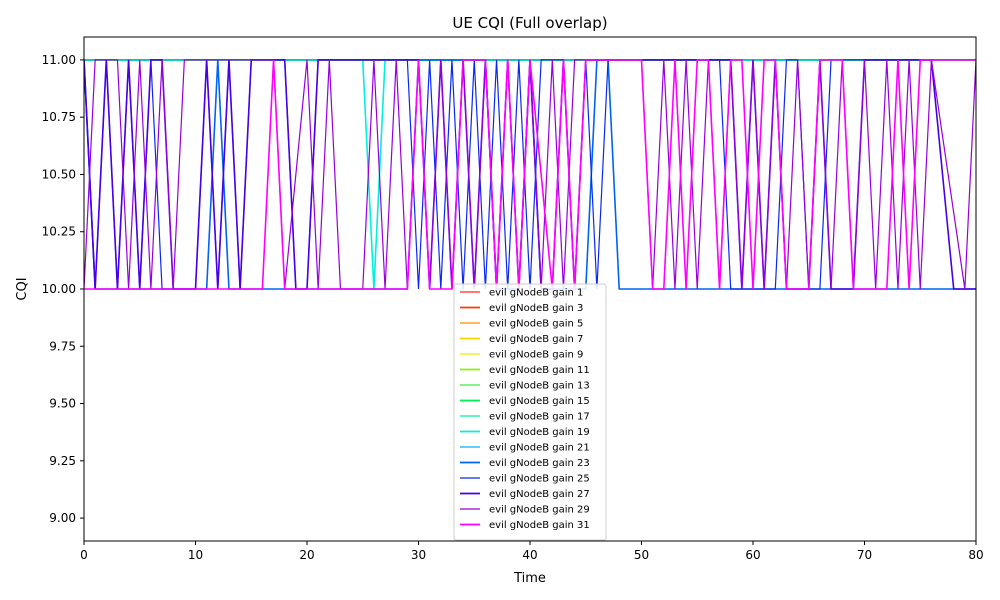  What do you see at coordinates (536, 355) in the screenshot?
I see `legend-entry: evil gNodeB gain 9` at bounding box center [536, 355].